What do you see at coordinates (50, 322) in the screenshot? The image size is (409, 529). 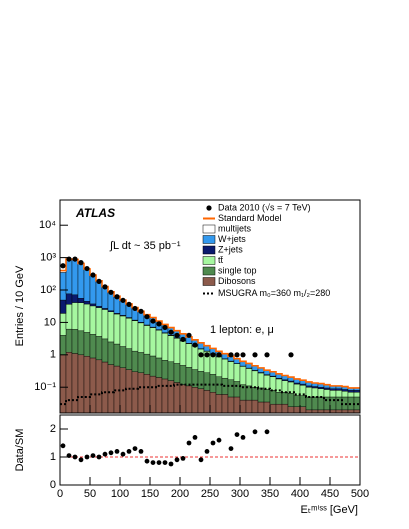 I see `y-tick-label: 10` at bounding box center [50, 322].